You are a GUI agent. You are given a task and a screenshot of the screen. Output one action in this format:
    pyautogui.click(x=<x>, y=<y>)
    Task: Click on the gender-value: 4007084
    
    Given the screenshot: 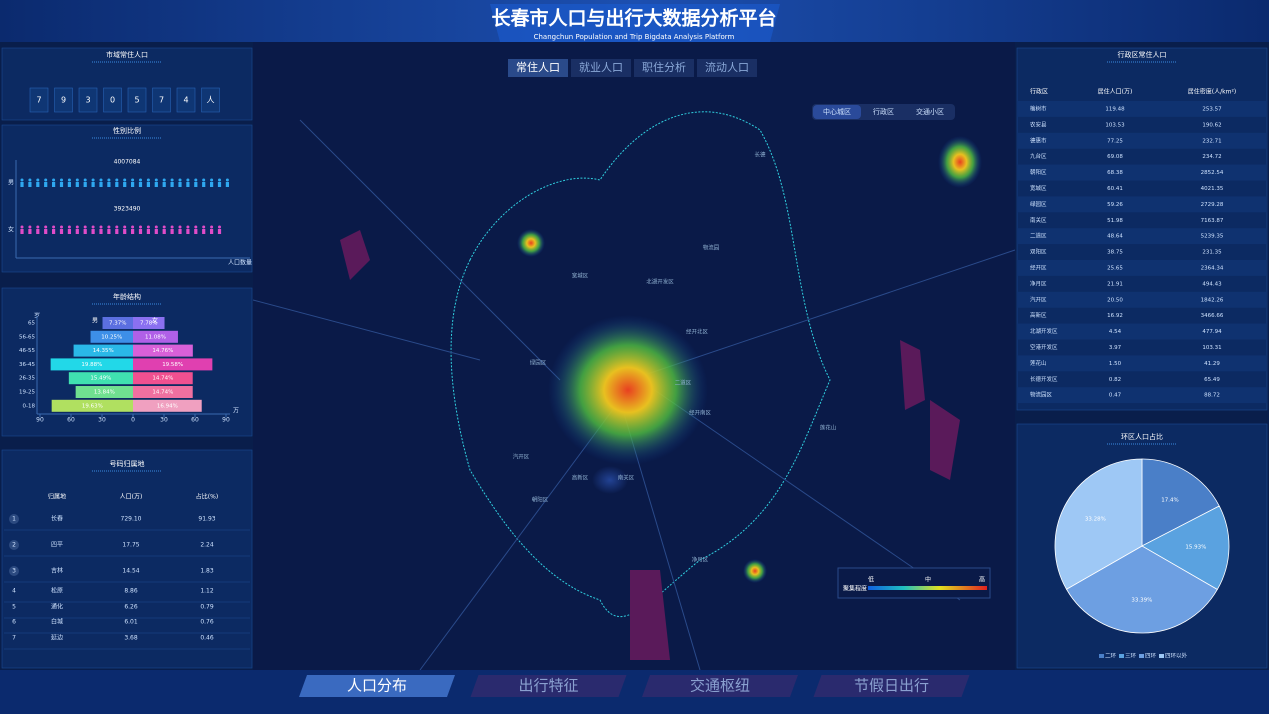 What is the action you would take?
    pyautogui.click(x=127, y=162)
    